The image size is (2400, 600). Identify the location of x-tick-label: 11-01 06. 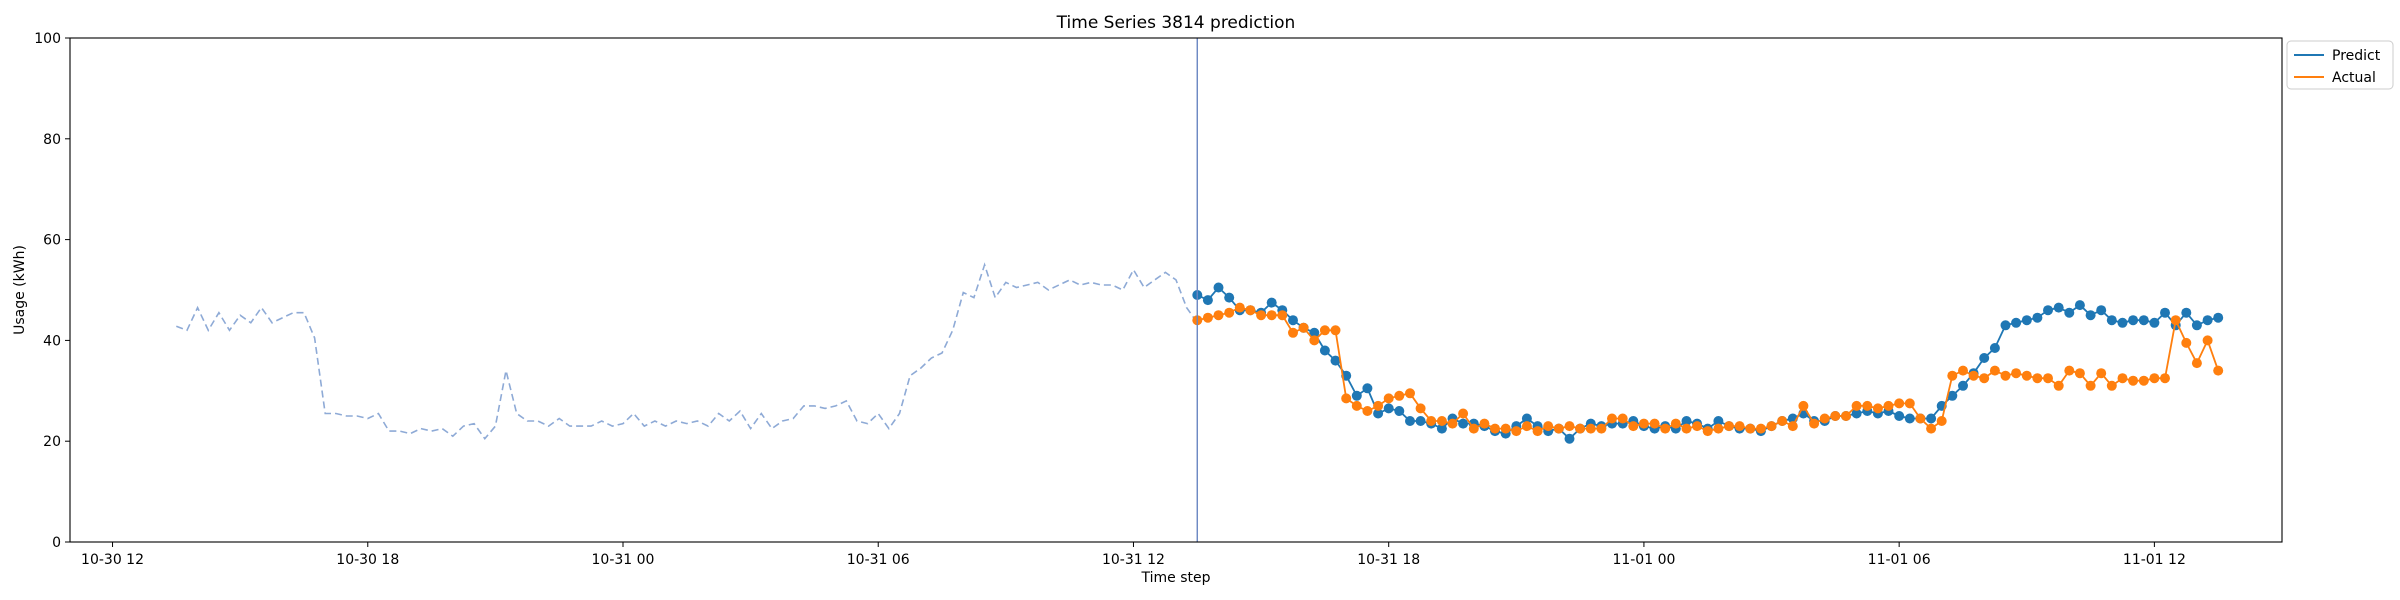
(1899, 560).